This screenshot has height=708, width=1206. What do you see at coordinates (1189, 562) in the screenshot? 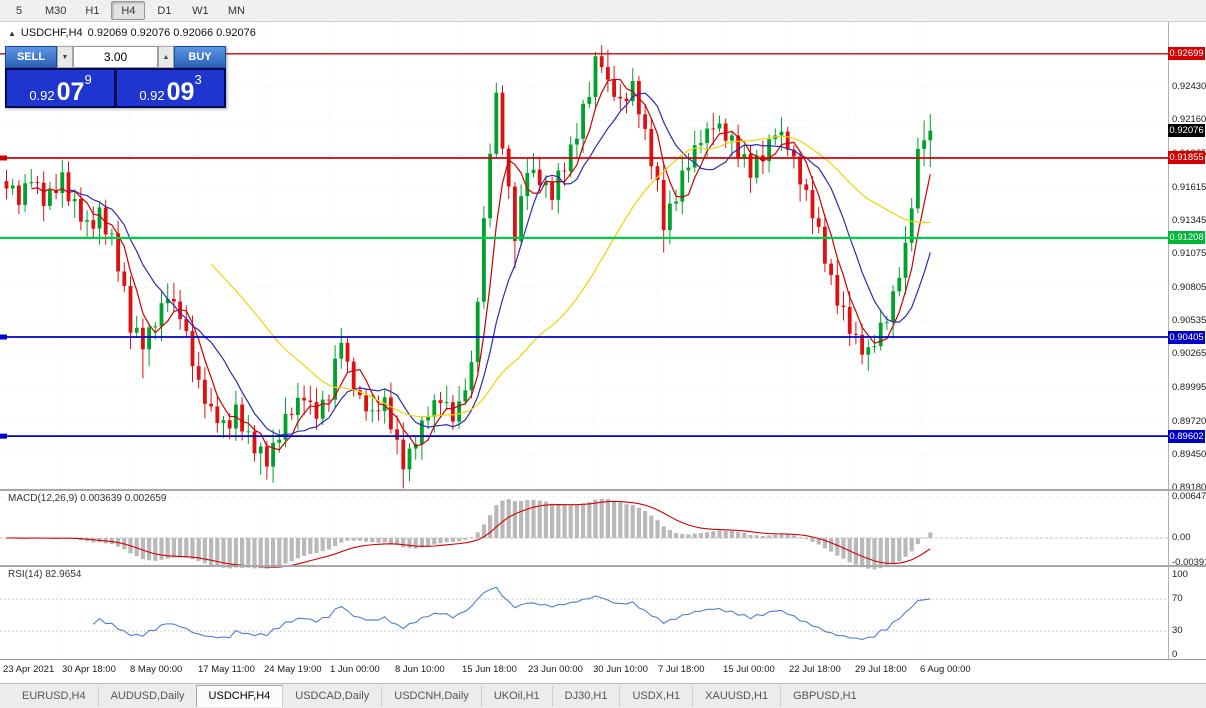
I see `macd-axis-label: -0.00391` at bounding box center [1189, 562].